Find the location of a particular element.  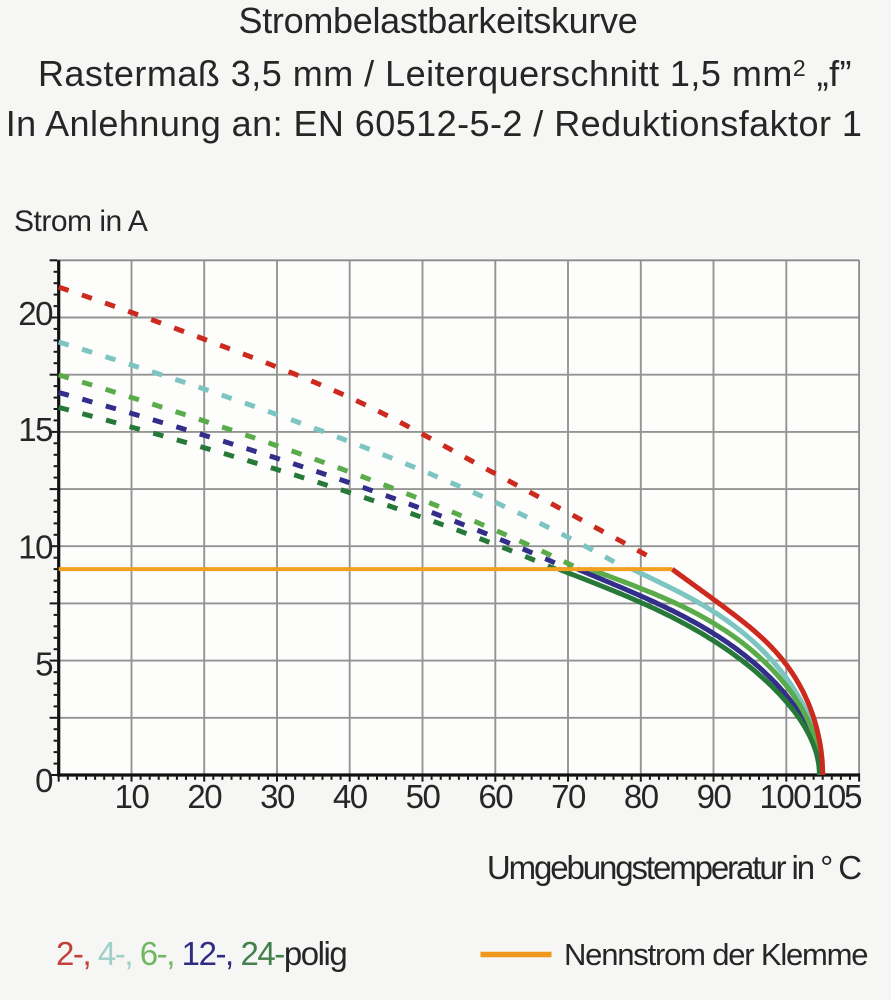

svg-text: 100 is located at coordinates (786, 796).